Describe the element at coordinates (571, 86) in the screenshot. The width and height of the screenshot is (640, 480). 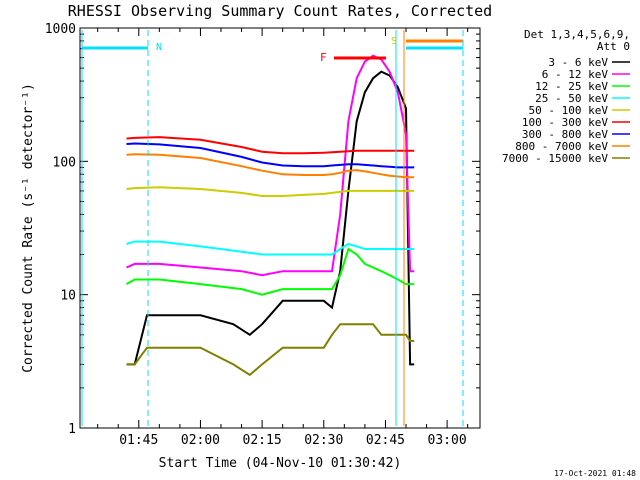
I see `legend-label: 12 - 25 keV` at that location.